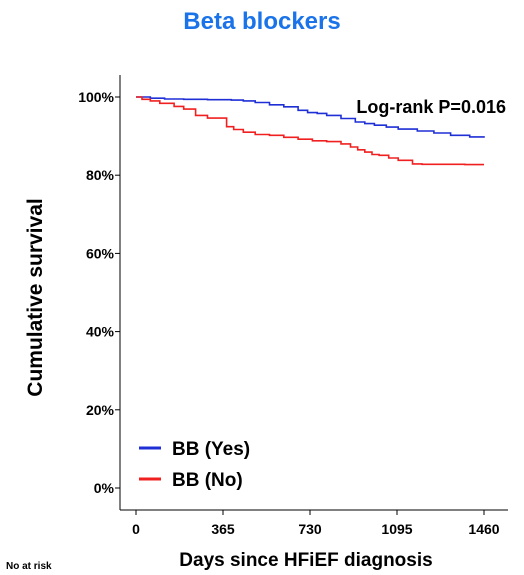  What do you see at coordinates (100, 175) in the screenshot?
I see `y-tick-label: 80%` at bounding box center [100, 175].